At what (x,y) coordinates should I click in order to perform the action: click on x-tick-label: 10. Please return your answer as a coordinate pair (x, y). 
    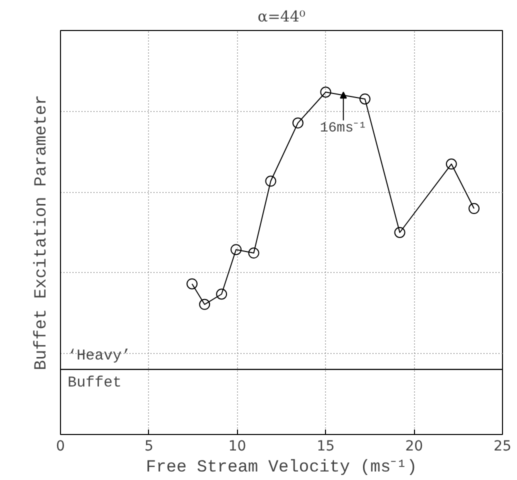
    Looking at the image, I should click on (237, 446).